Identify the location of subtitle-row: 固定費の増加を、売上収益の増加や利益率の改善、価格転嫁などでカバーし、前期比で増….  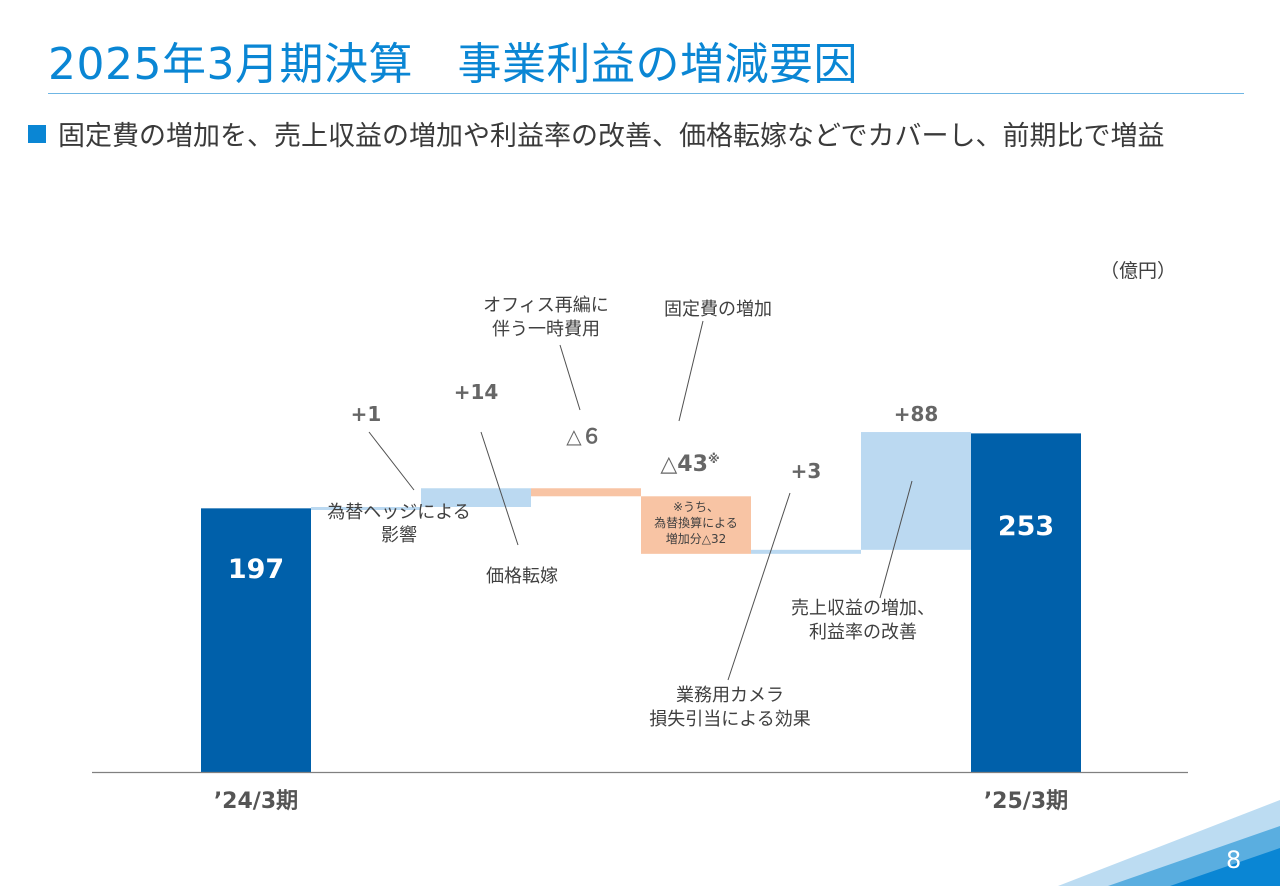
(596, 133).